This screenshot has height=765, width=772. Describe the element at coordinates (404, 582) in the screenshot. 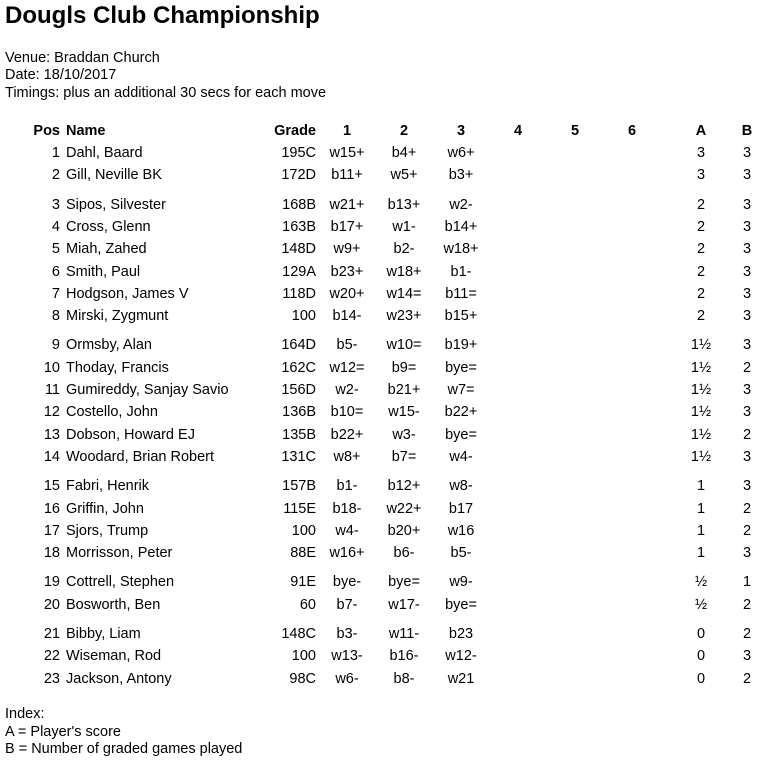

I see `round-2-result: bye=` at that location.